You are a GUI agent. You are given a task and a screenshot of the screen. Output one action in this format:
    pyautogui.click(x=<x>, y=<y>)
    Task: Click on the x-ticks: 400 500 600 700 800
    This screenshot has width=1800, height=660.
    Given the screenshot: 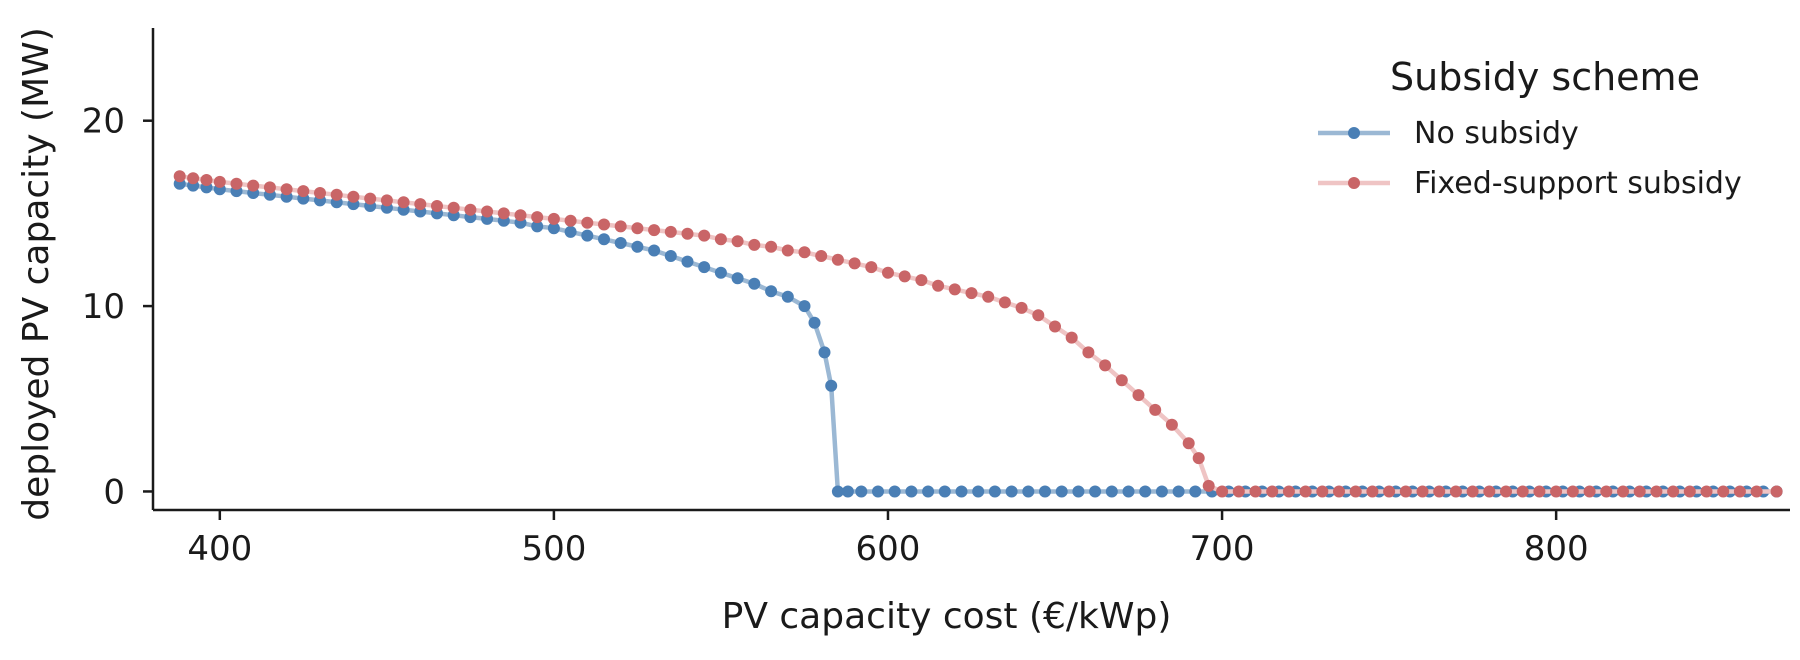 What is the action you would take?
    pyautogui.click(x=888, y=539)
    